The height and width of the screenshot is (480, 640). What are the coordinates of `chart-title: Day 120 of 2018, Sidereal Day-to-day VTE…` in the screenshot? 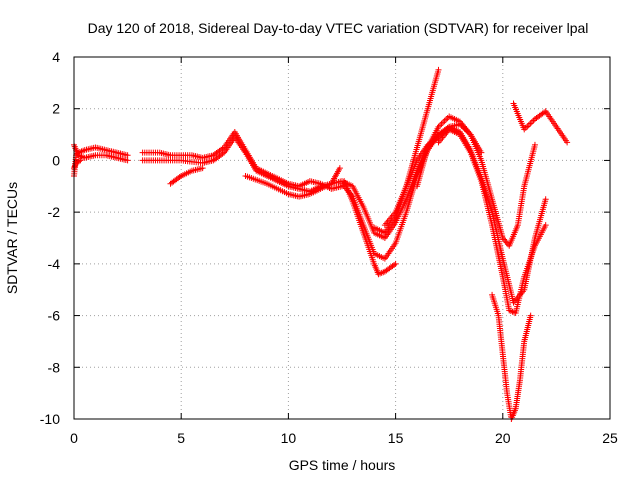 It's located at (338, 28).